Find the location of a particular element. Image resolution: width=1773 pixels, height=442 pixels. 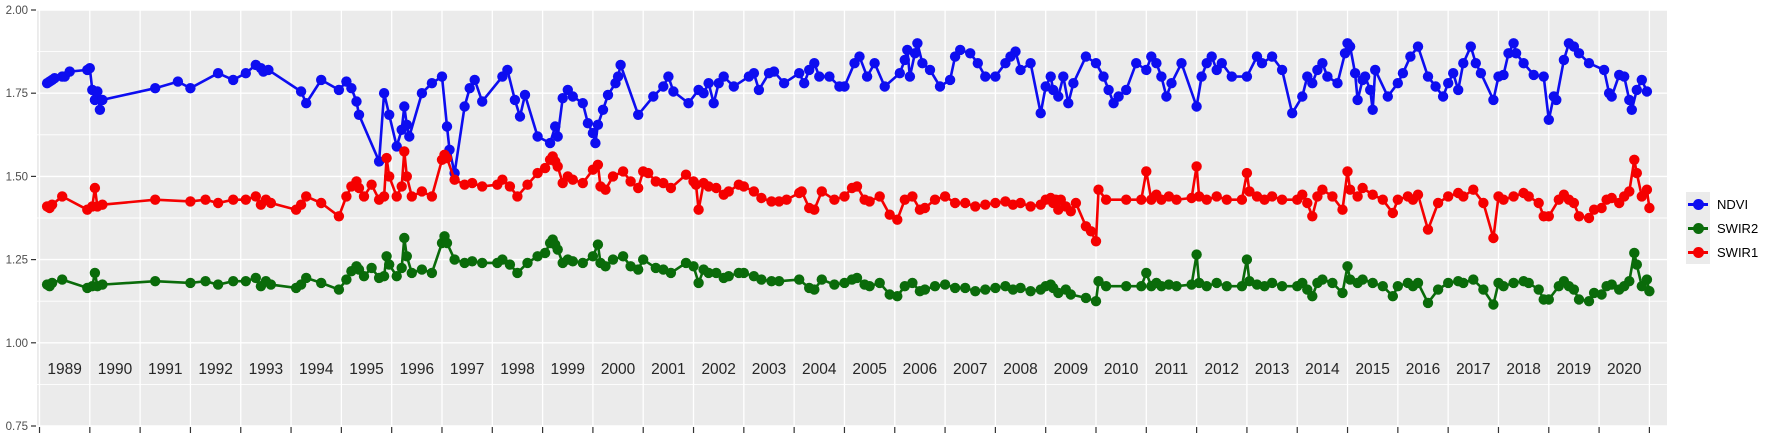

x-axis-label: 2007 is located at coordinates (970, 369).